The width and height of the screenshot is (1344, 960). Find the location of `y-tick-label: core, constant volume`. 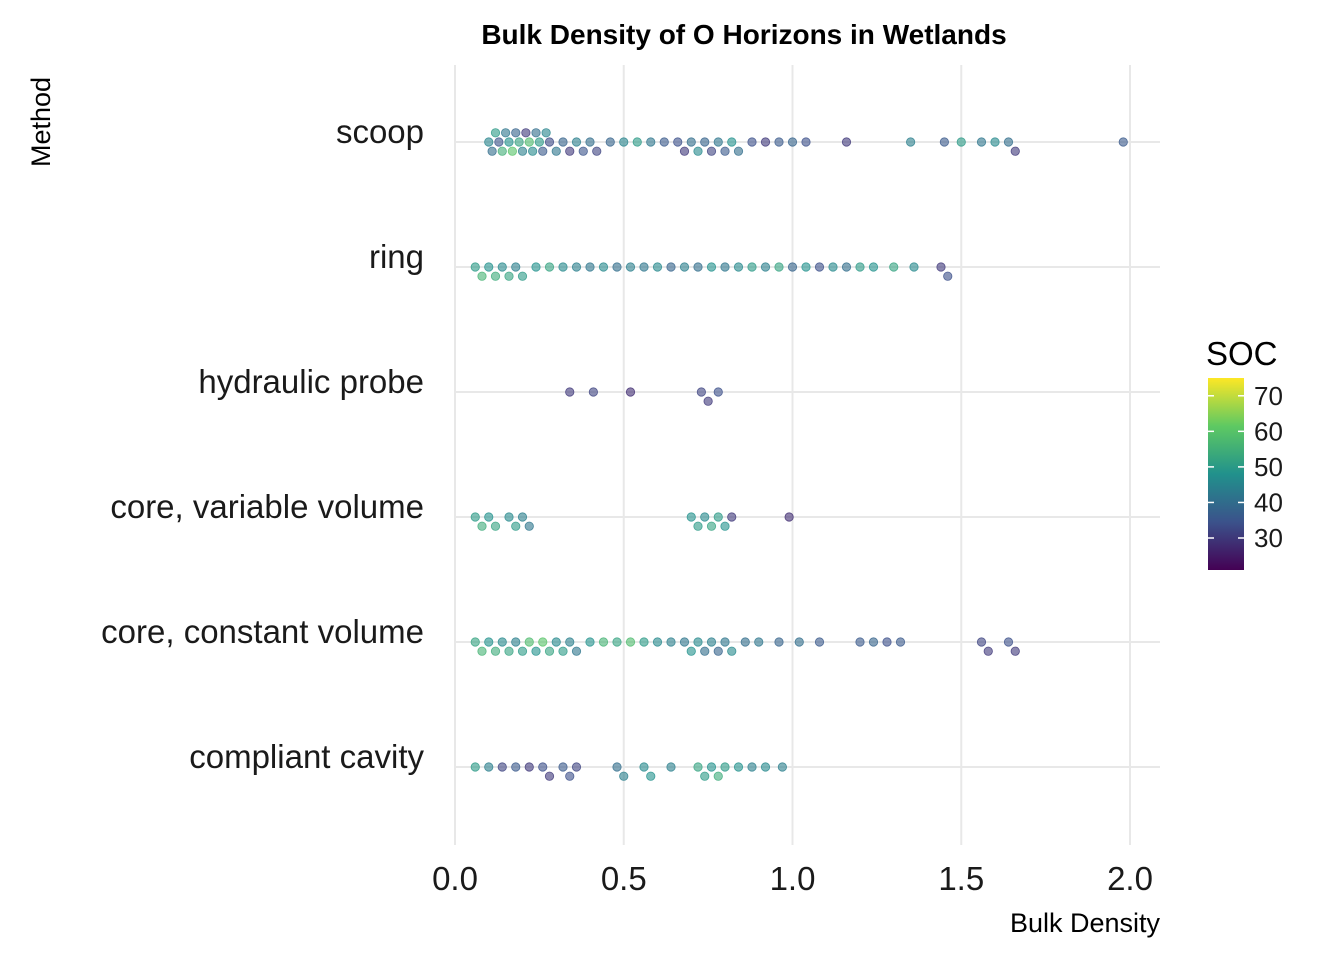

y-tick-label: core, constant volume is located at coordinates (262, 631).